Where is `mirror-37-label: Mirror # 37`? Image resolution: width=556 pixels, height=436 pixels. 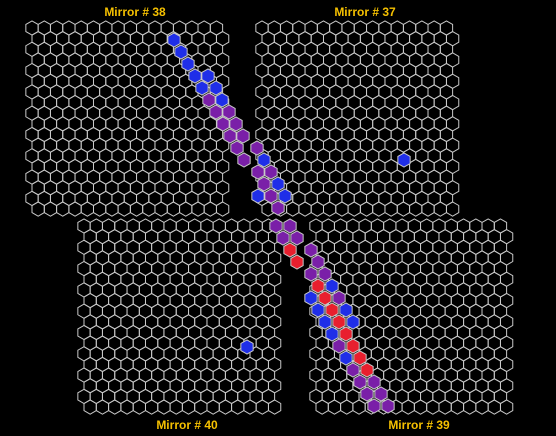
mirror-37-label: Mirror # 37 is located at coordinates (365, 12).